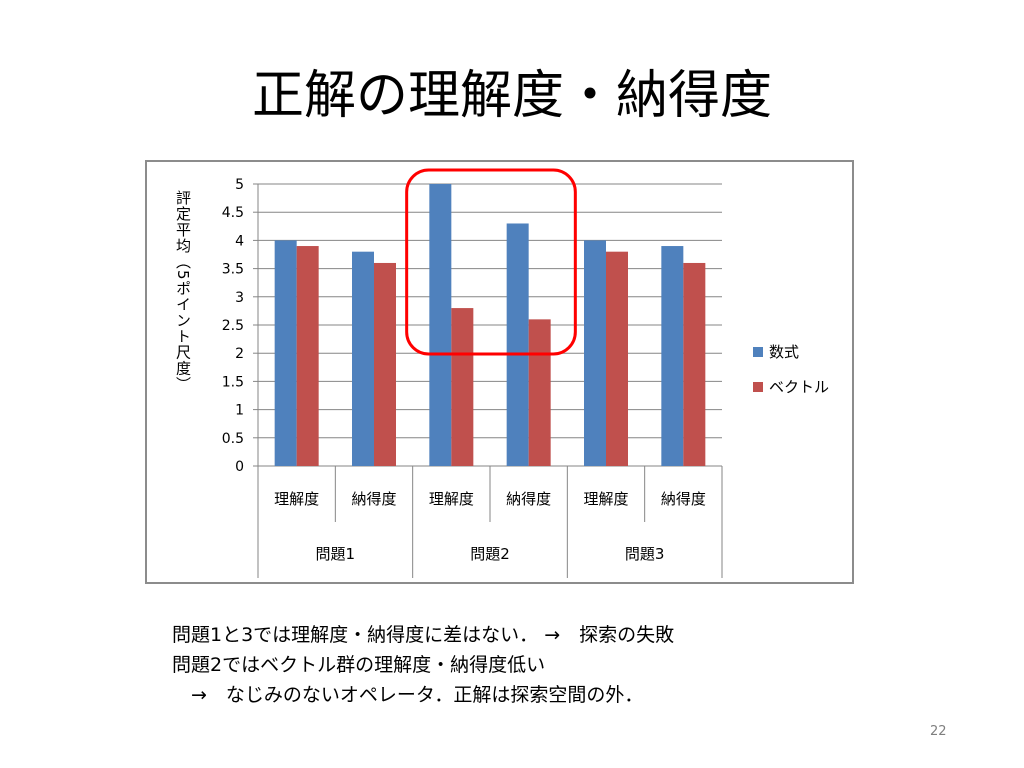  I want to click on page-number: 22, so click(938, 731).